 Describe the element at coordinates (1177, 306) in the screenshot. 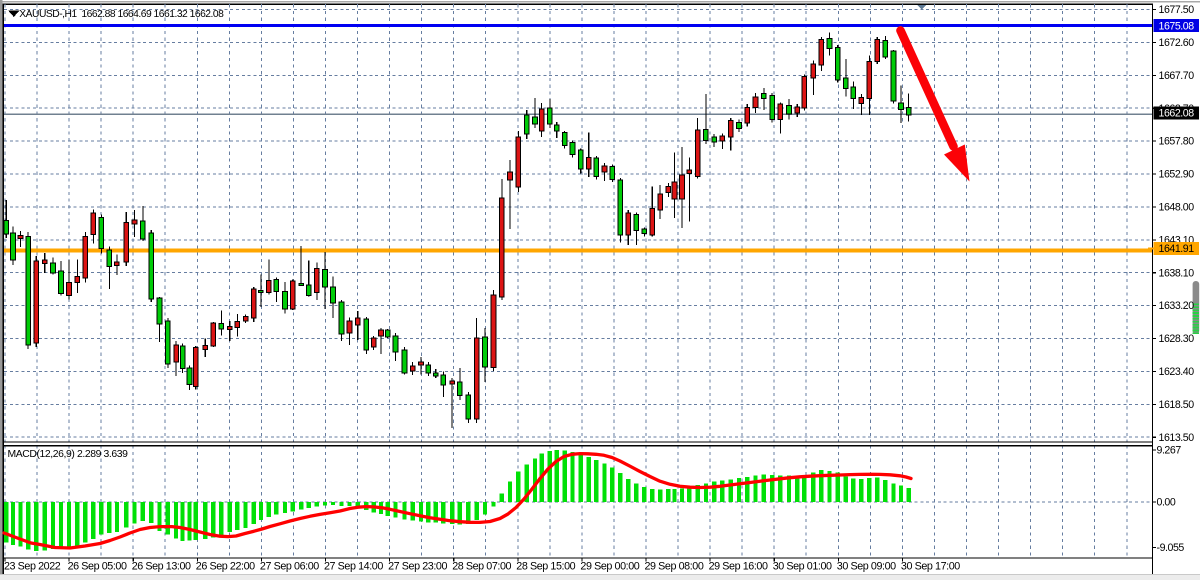

I see `svg-text: 1633.20` at that location.